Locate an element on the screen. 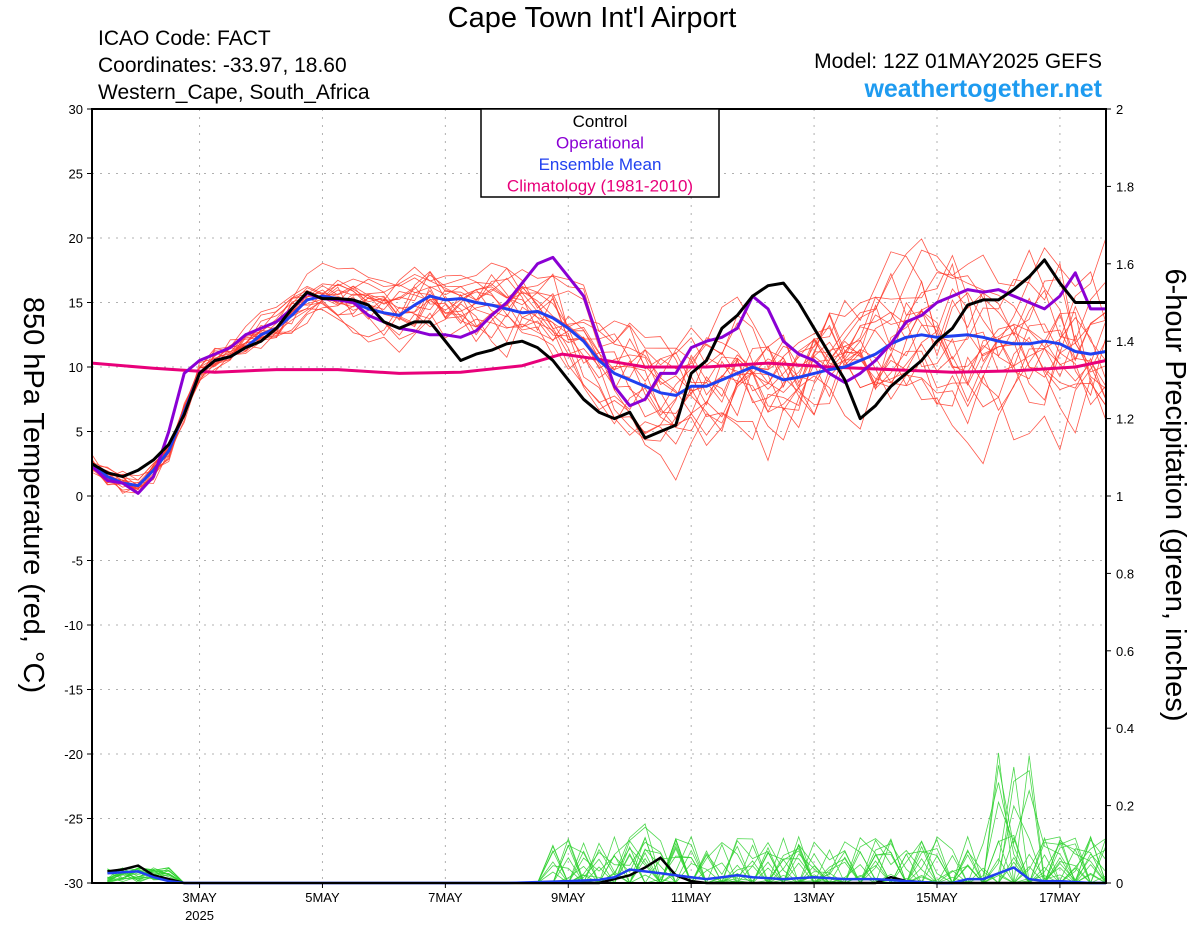 The width and height of the screenshot is (1200, 927). y-tick-label: 10 is located at coordinates (76, 367).